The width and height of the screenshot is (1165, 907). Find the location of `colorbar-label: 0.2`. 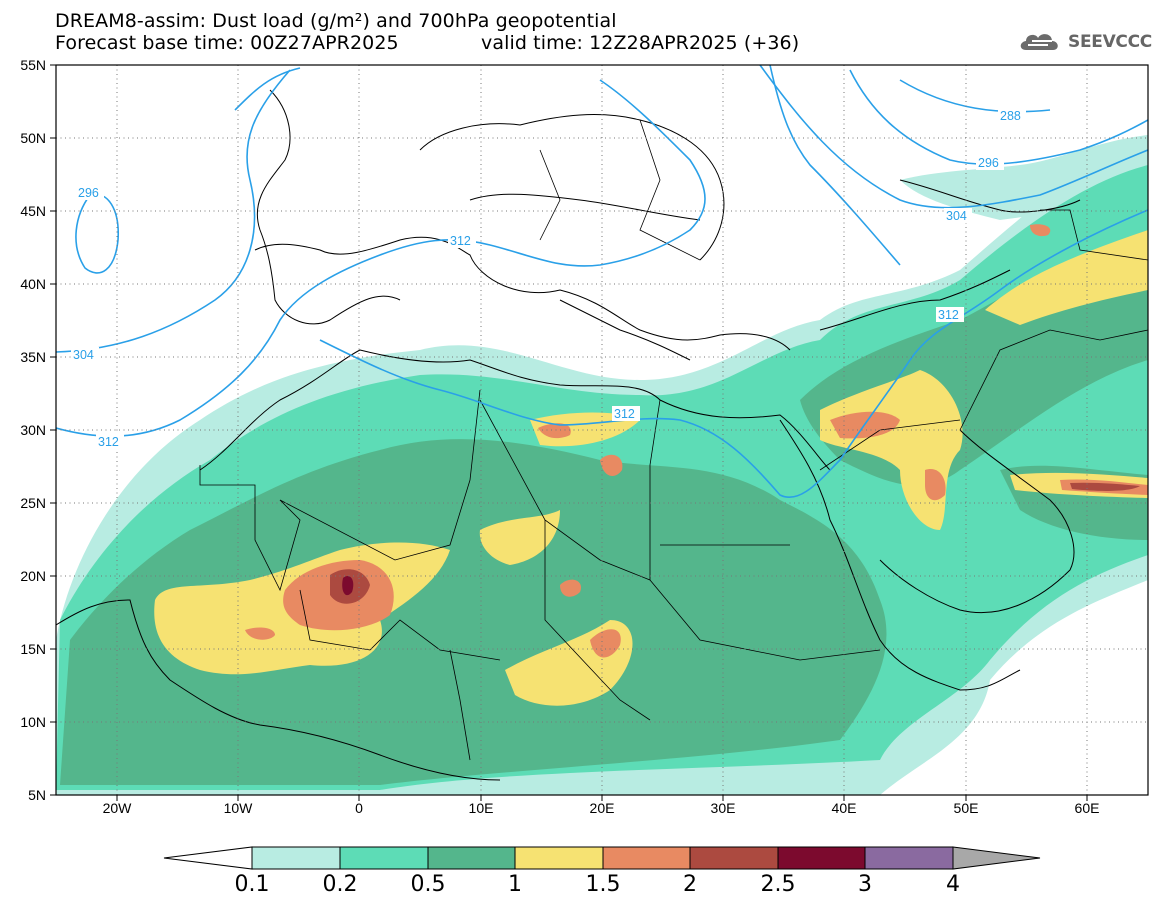

colorbar-label: 0.2 is located at coordinates (340, 884).